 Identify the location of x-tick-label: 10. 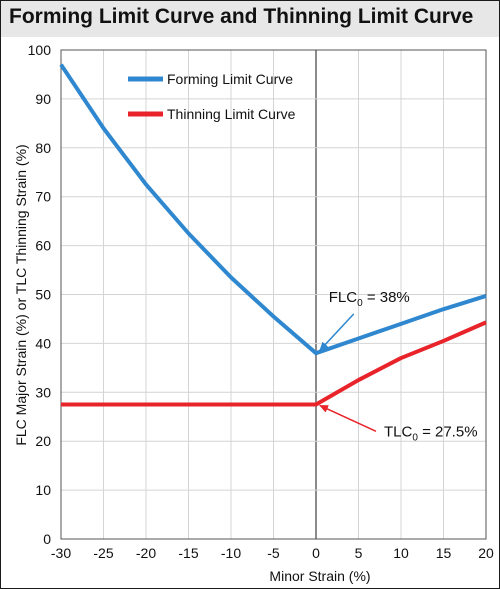
(401, 553).